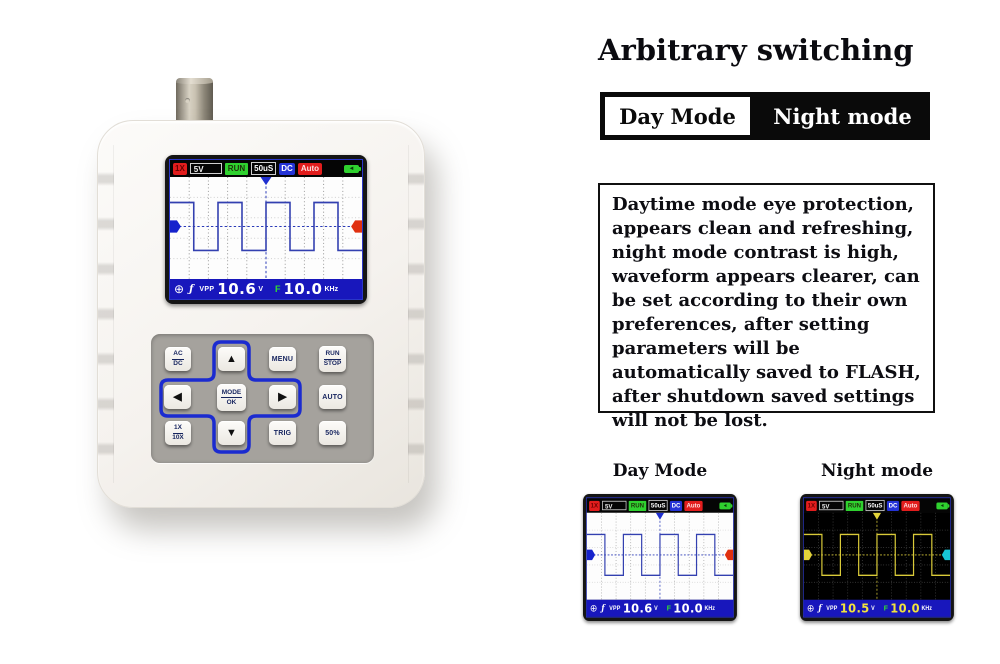 The width and height of the screenshot is (1000, 664). I want to click on readout-bar: ⊕ ƒ VPP 10.5 V F 10.0 KHz, so click(877, 608).